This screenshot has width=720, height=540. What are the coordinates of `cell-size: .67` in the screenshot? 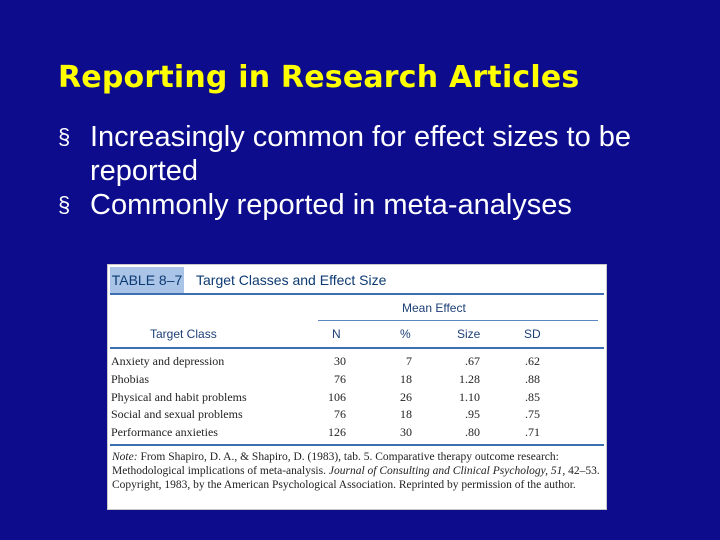 It's located at (472, 361).